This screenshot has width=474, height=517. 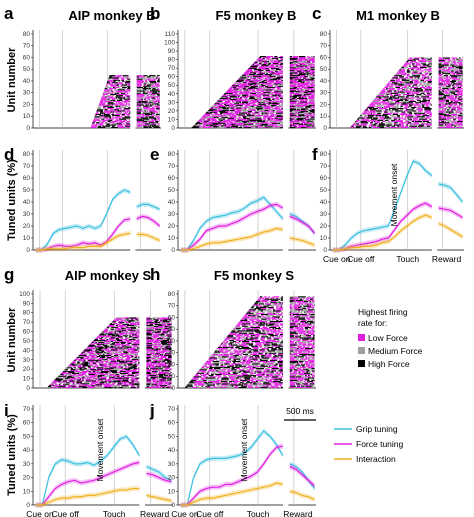 What do you see at coordinates (108, 275) in the screenshot?
I see `panel-title-g: AIP monkey S` at bounding box center [108, 275].